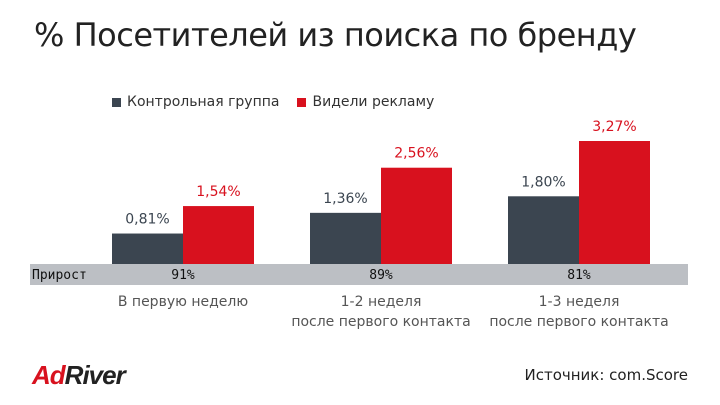  I want to click on legend-label-ads: Видели рекламу, so click(373, 102).